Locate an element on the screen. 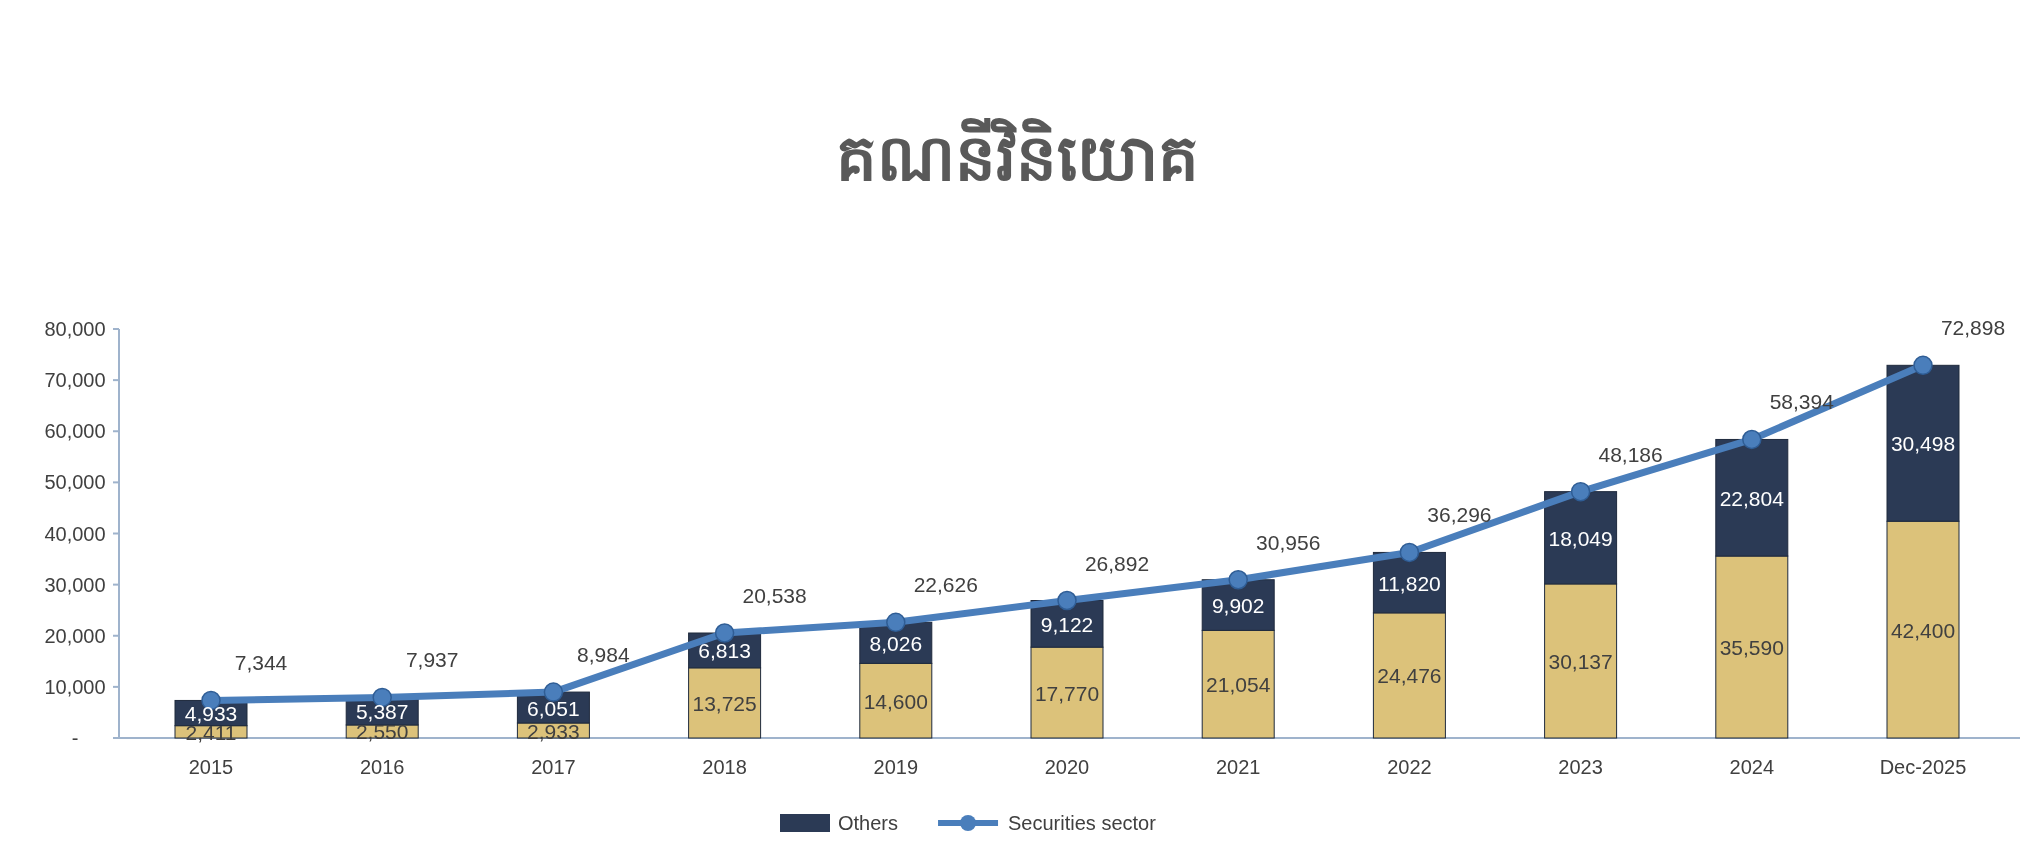  x-tick-label: 2019 is located at coordinates (896, 767).